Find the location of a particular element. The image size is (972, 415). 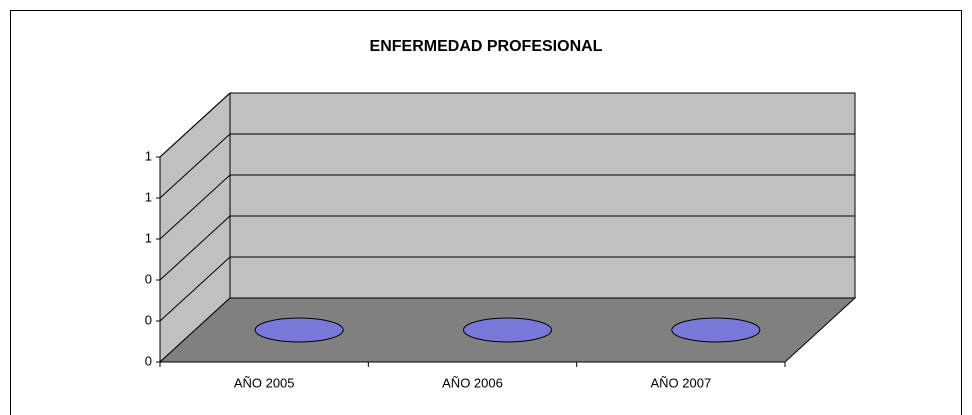

x-tick-label: AÑO 2006 is located at coordinates (472, 382).